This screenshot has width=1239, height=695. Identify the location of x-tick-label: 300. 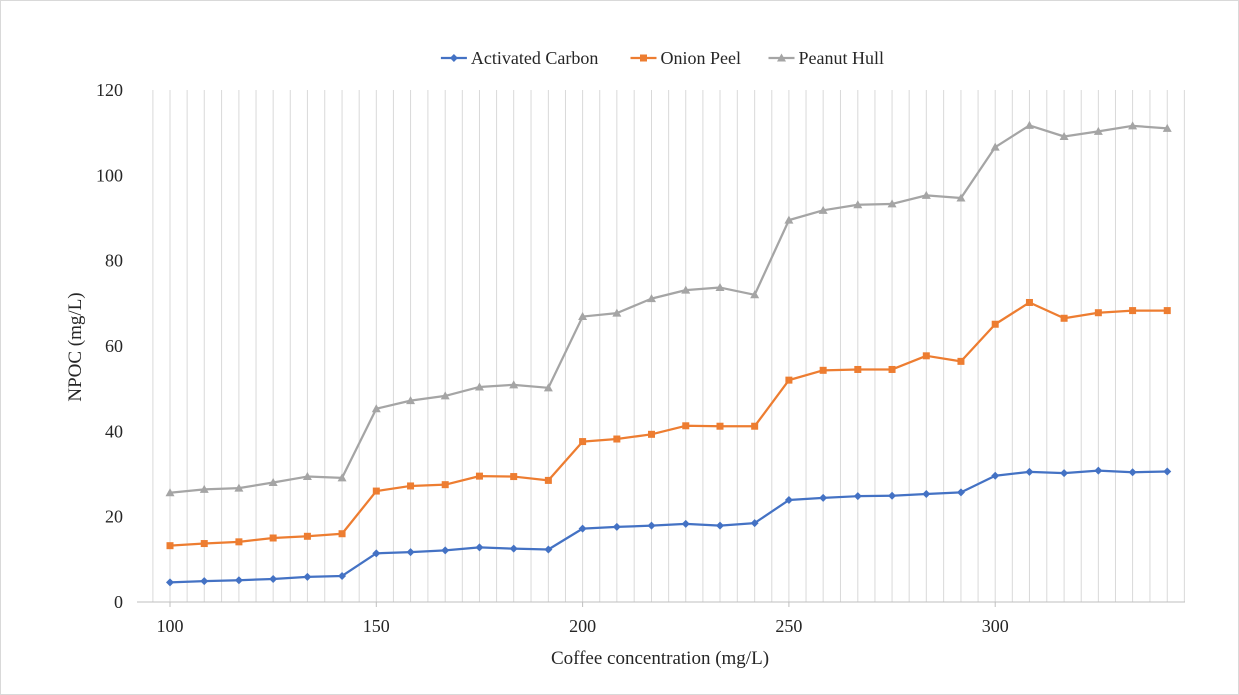
(995, 626).